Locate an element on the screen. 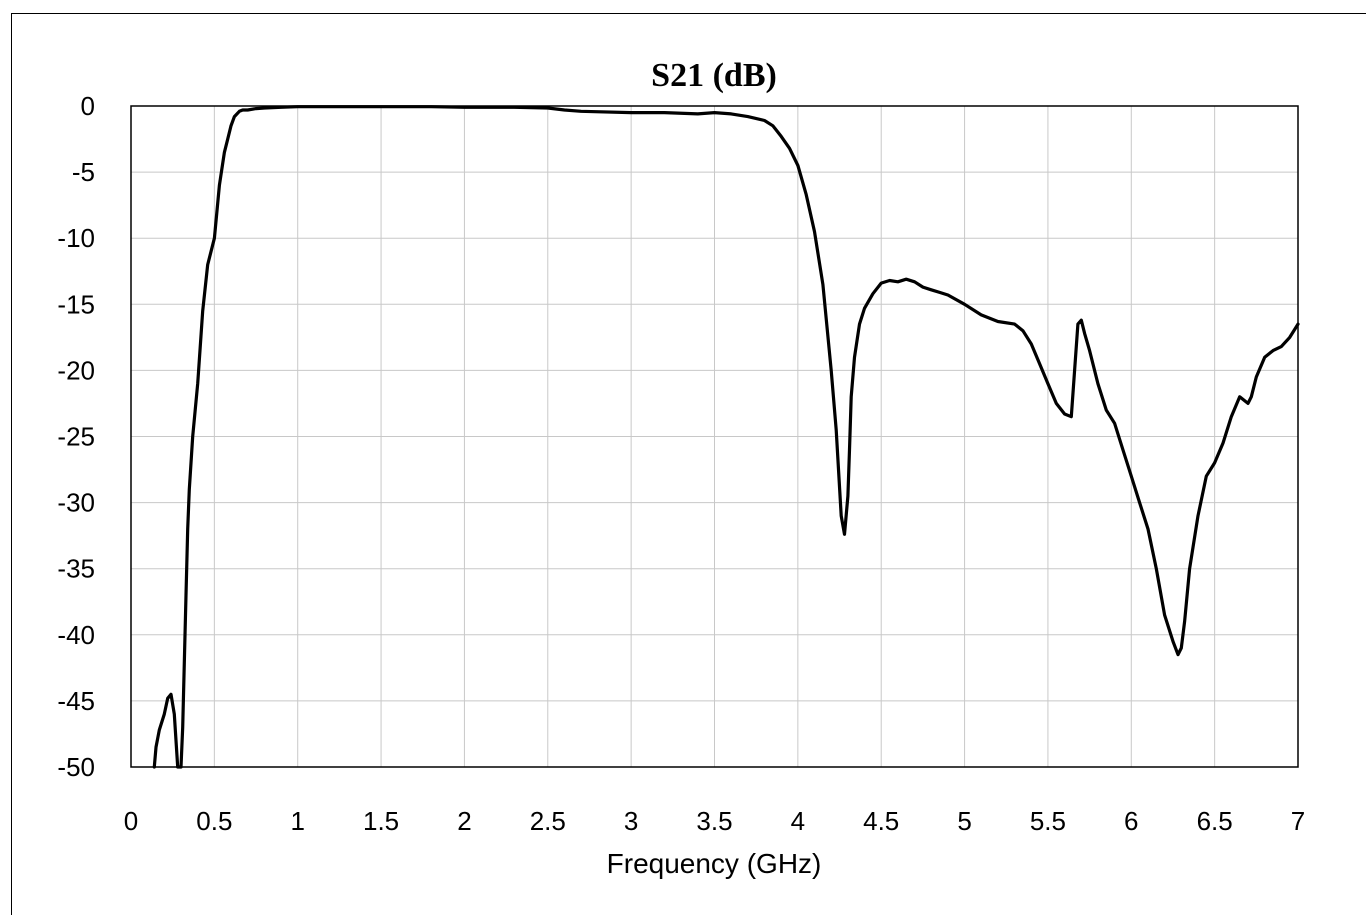 This screenshot has width=1366, height=915. y-tick-label: -45 is located at coordinates (76, 701).